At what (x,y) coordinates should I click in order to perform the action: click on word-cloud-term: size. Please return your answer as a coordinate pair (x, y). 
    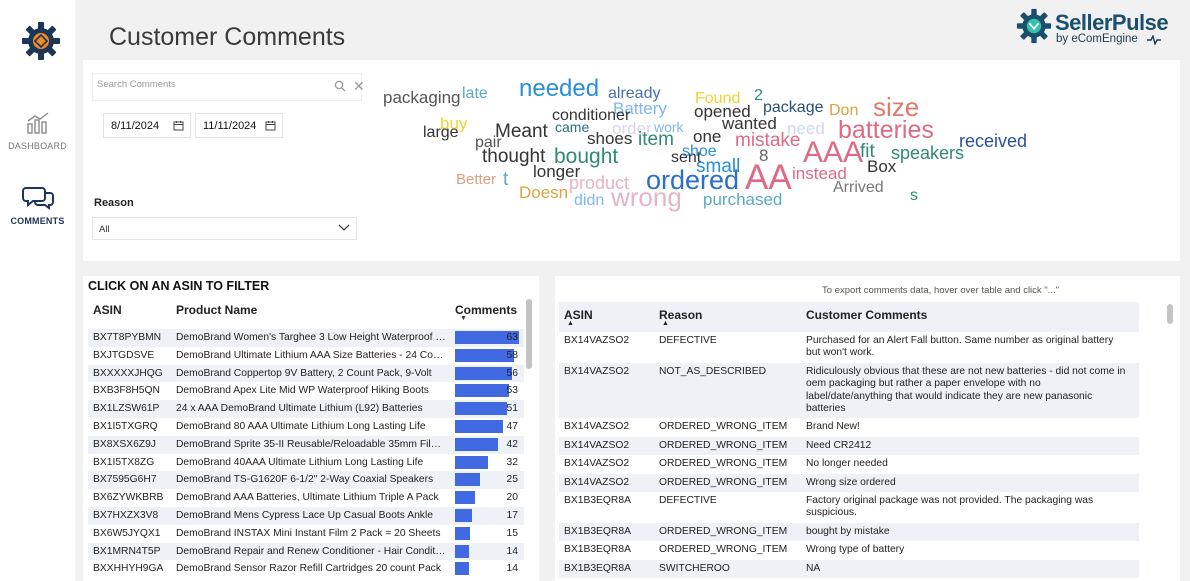
    Looking at the image, I should click on (896, 107).